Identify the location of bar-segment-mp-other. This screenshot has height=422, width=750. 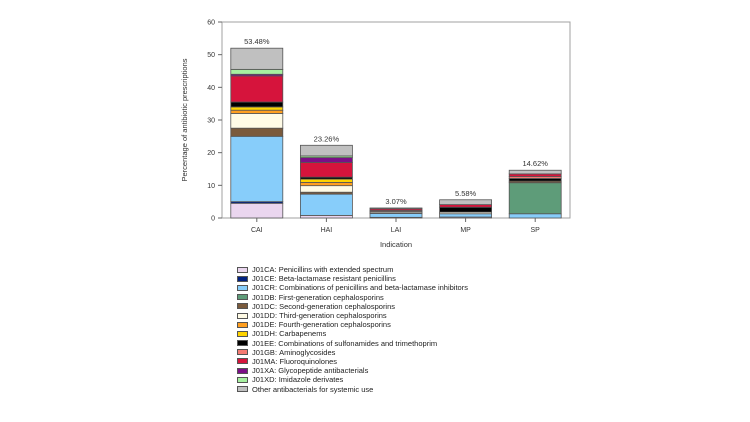
(466, 202).